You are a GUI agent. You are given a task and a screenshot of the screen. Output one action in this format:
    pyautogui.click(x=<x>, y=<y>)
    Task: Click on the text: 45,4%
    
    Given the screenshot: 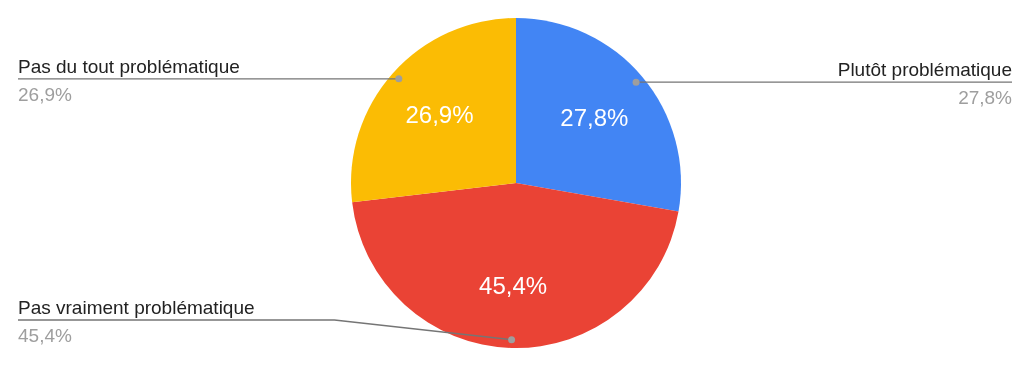 What is the action you would take?
    pyautogui.click(x=45, y=335)
    